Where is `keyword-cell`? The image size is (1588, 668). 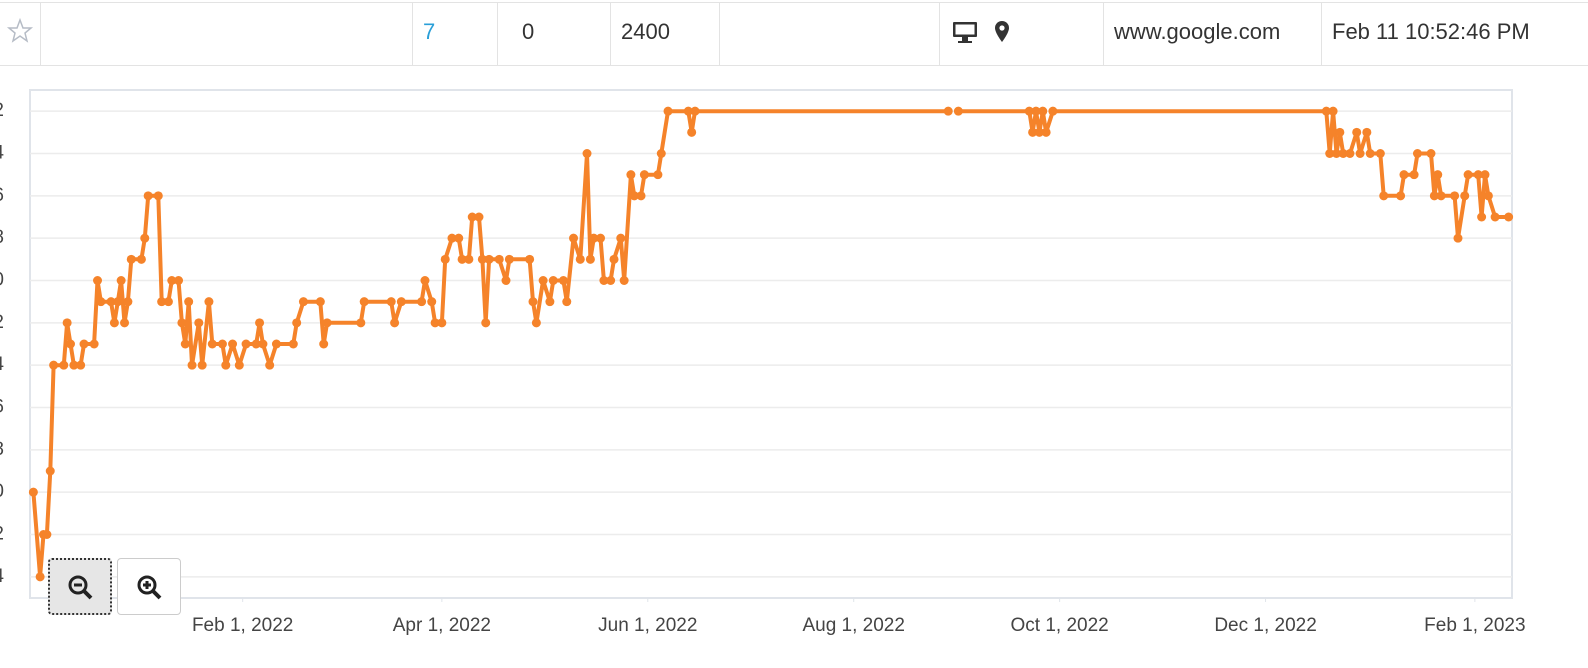
keyword-cell is located at coordinates (226, 34).